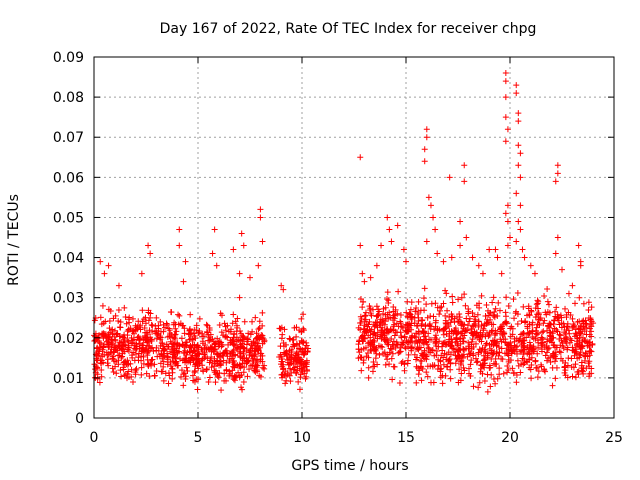 The image size is (640, 480). Describe the element at coordinates (68, 299) in the screenshot. I see `y-tick-label: 0.03` at that location.